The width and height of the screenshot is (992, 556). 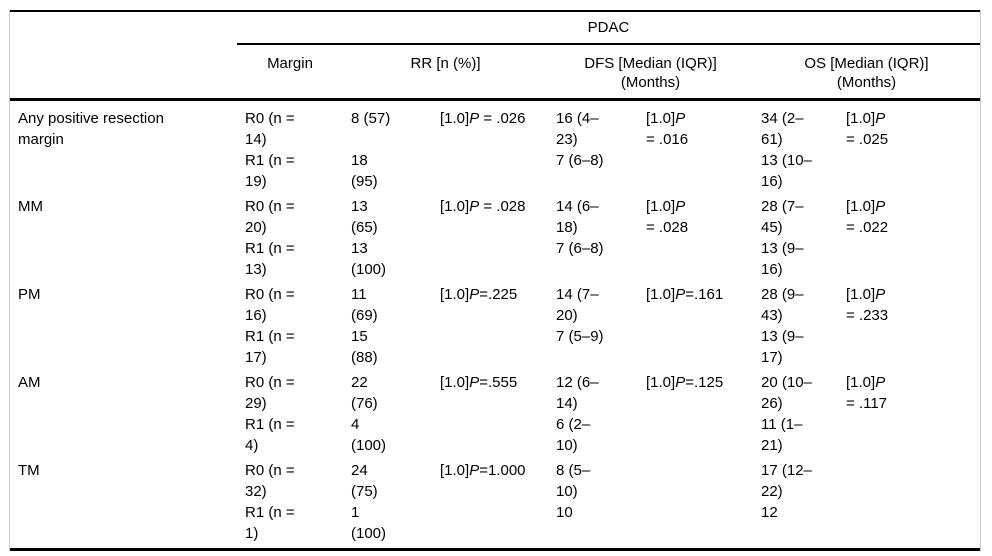 I want to click on os-p-cell: [1.0]P = .233, so click(x=909, y=326).